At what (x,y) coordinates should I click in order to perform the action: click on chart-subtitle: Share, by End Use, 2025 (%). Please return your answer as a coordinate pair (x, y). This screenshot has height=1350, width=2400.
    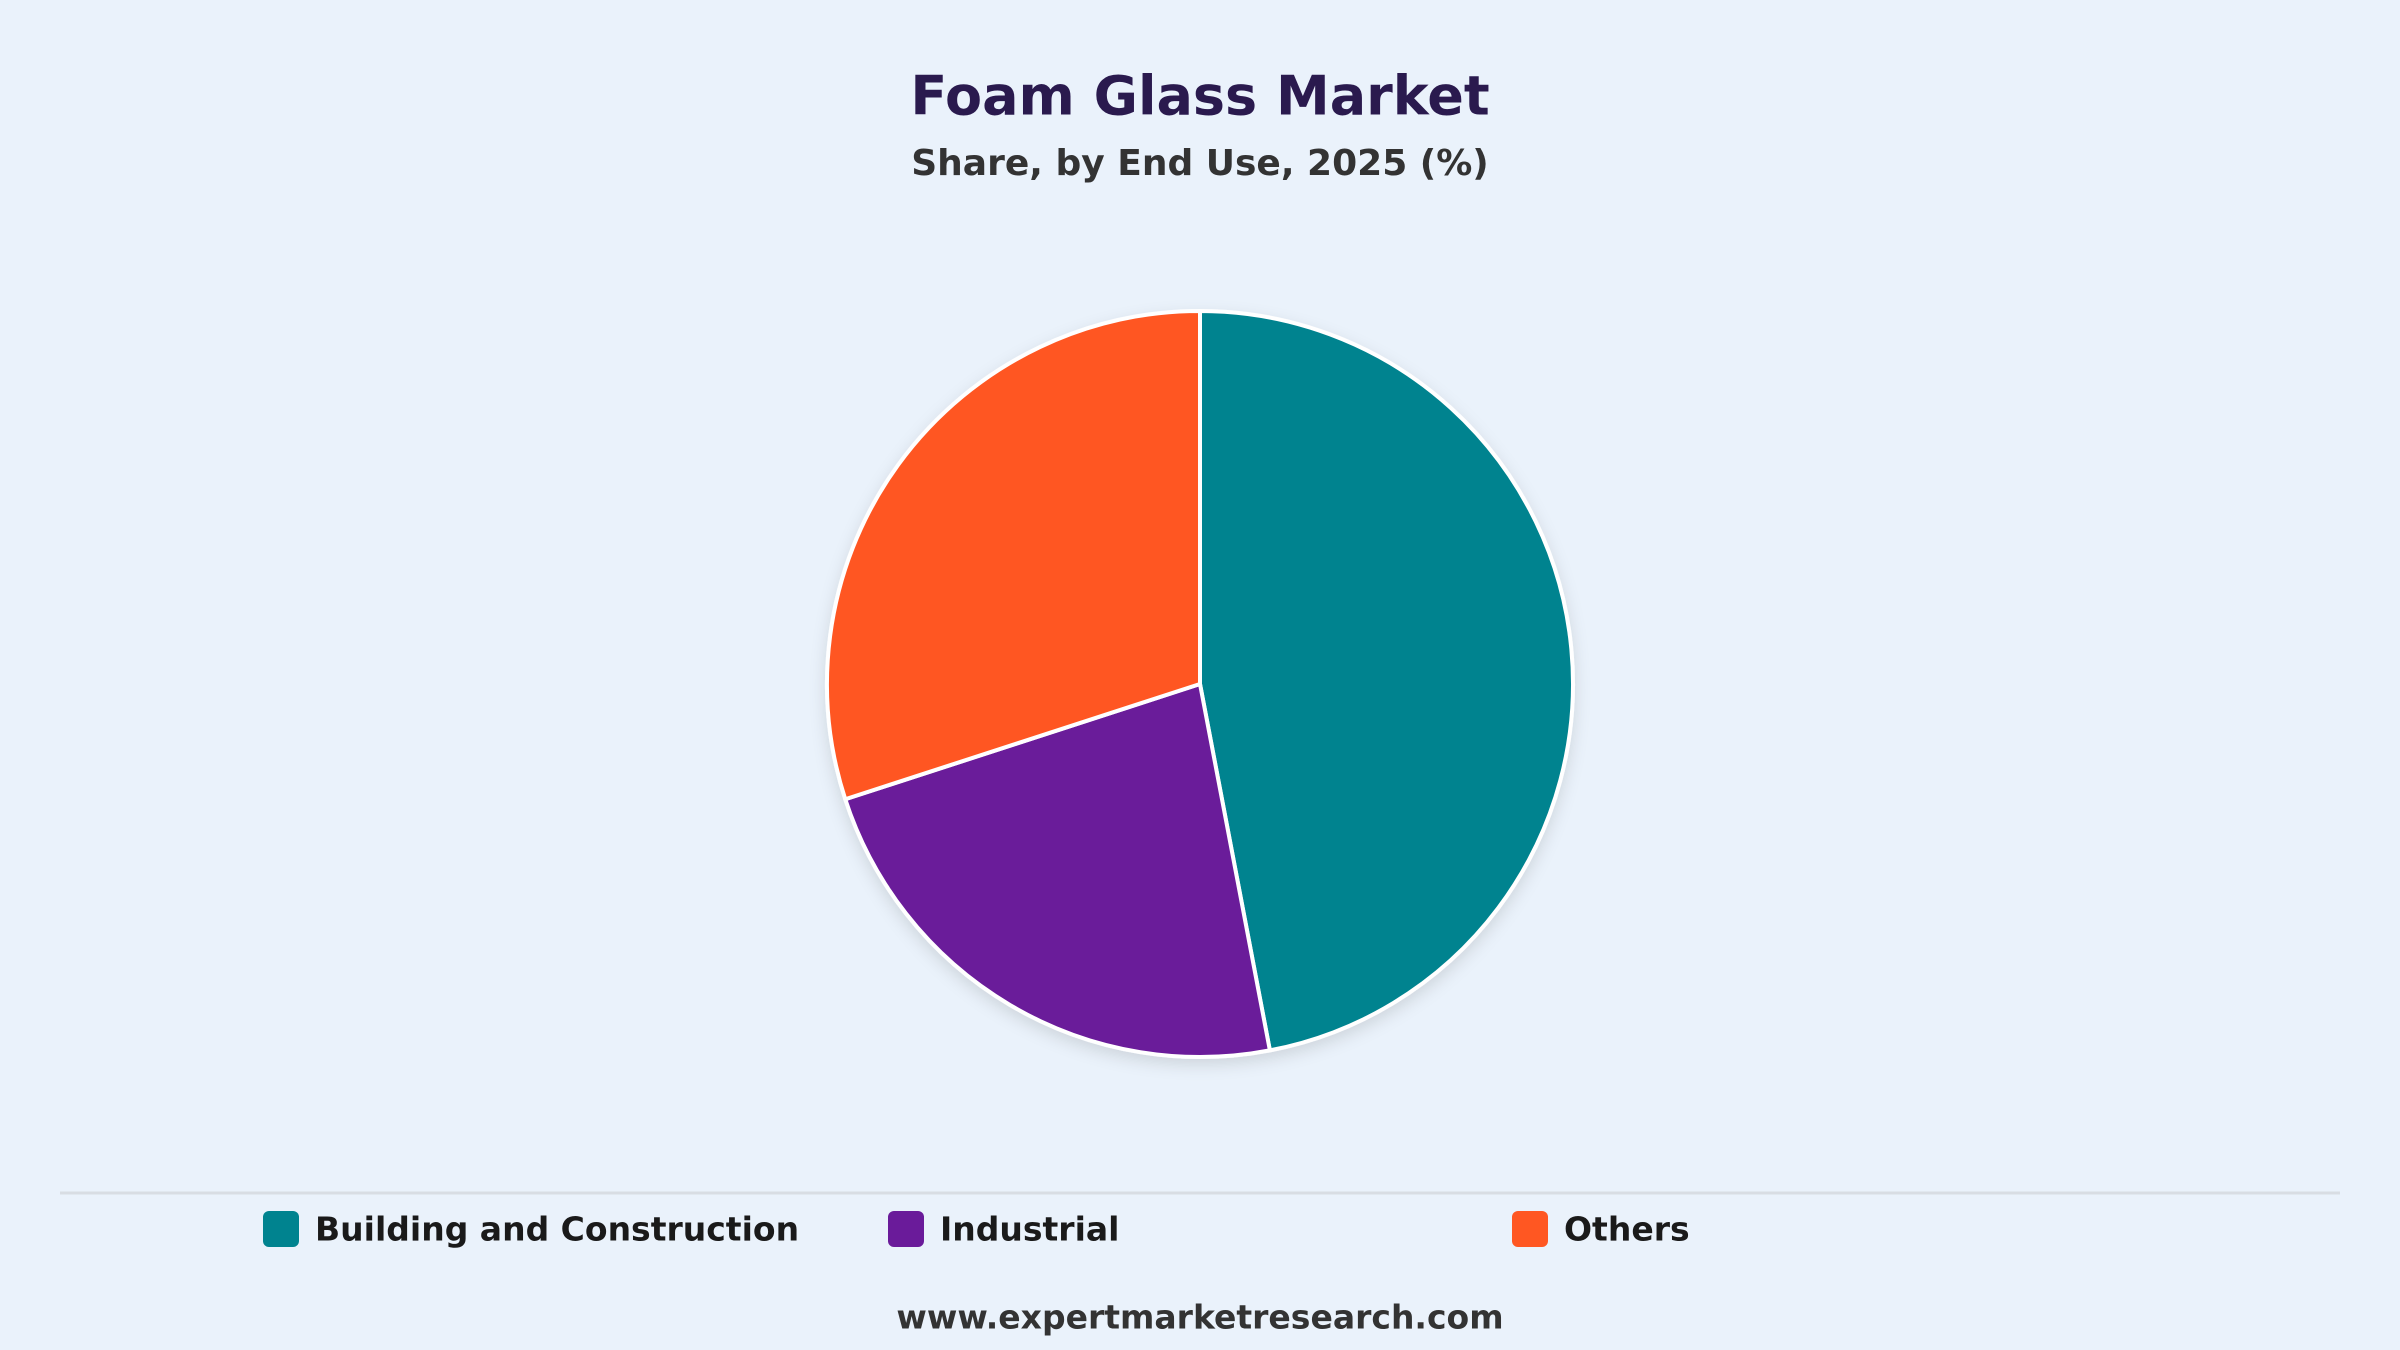
    Looking at the image, I should click on (1200, 163).